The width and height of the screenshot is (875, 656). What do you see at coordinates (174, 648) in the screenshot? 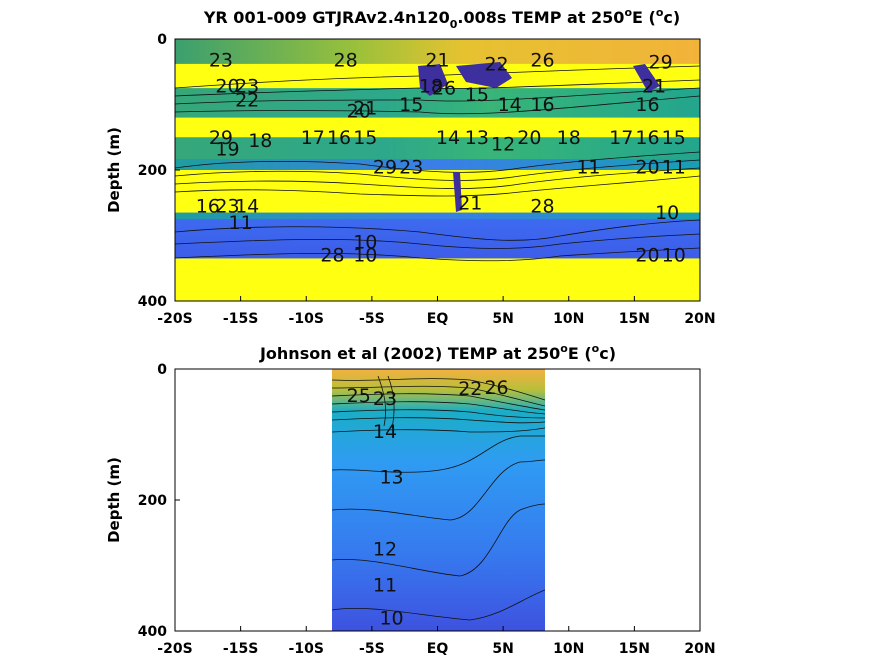
I see `bottom-x-tick-label: -20S` at bounding box center [174, 648].